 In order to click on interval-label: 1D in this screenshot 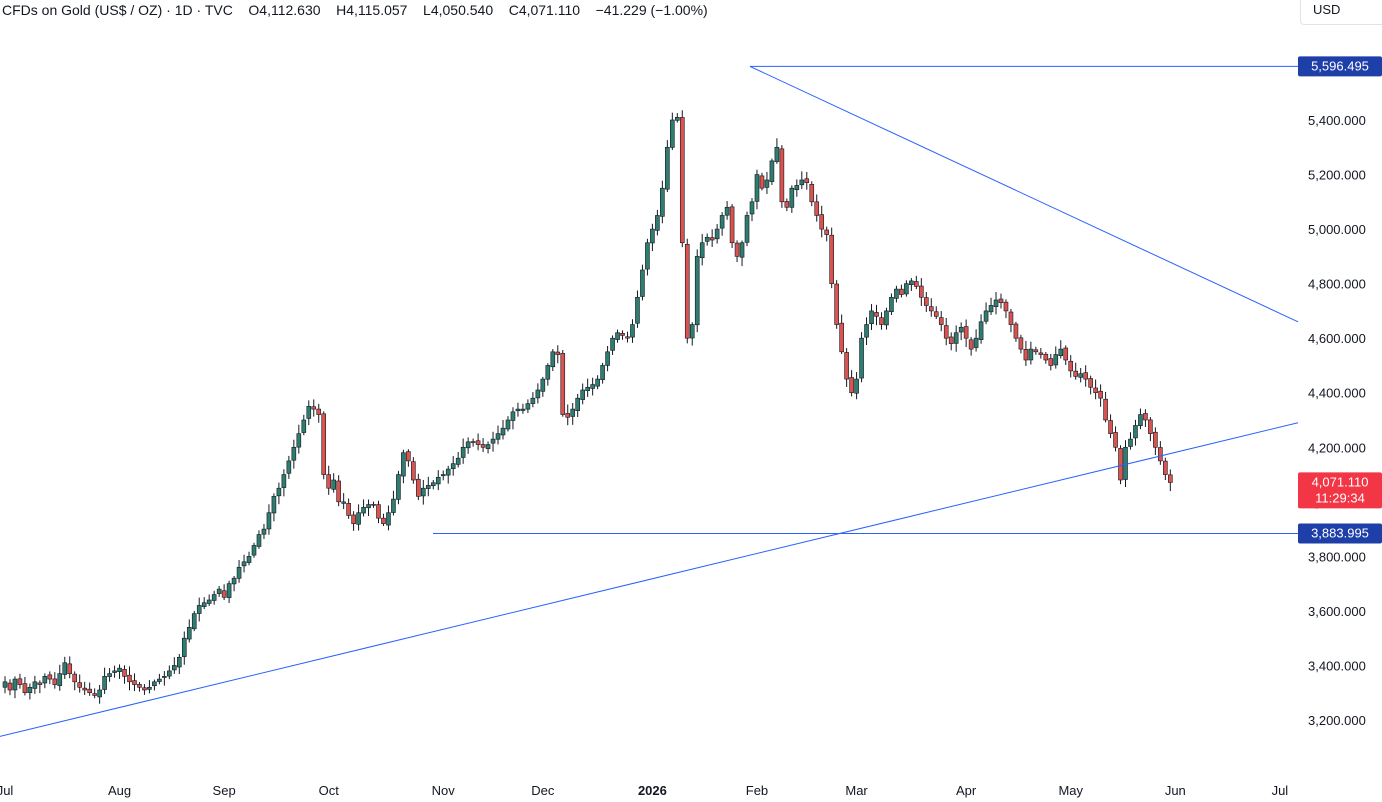, I will do `click(183, 10)`.